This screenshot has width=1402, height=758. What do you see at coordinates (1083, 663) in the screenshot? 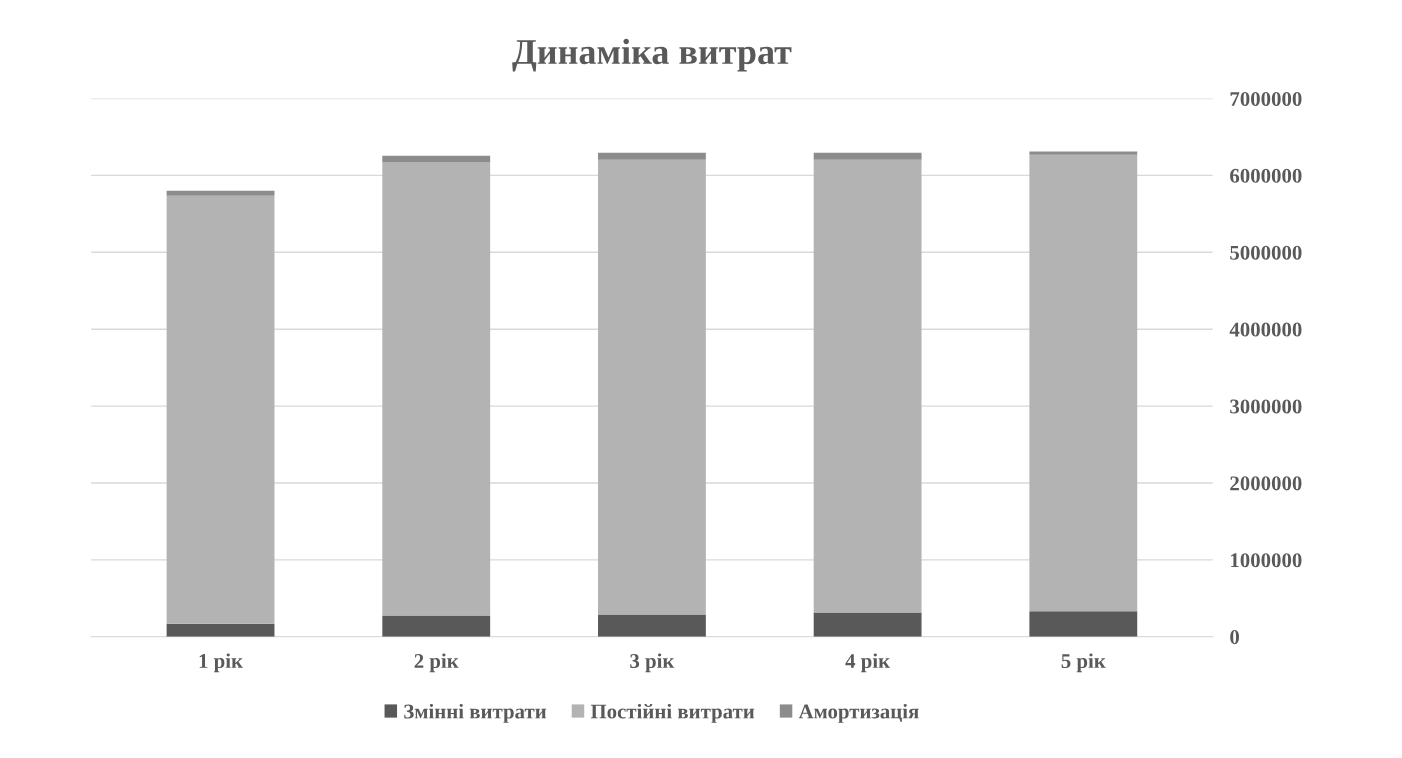
I see `x-tick-label: 5 рік` at bounding box center [1083, 663].